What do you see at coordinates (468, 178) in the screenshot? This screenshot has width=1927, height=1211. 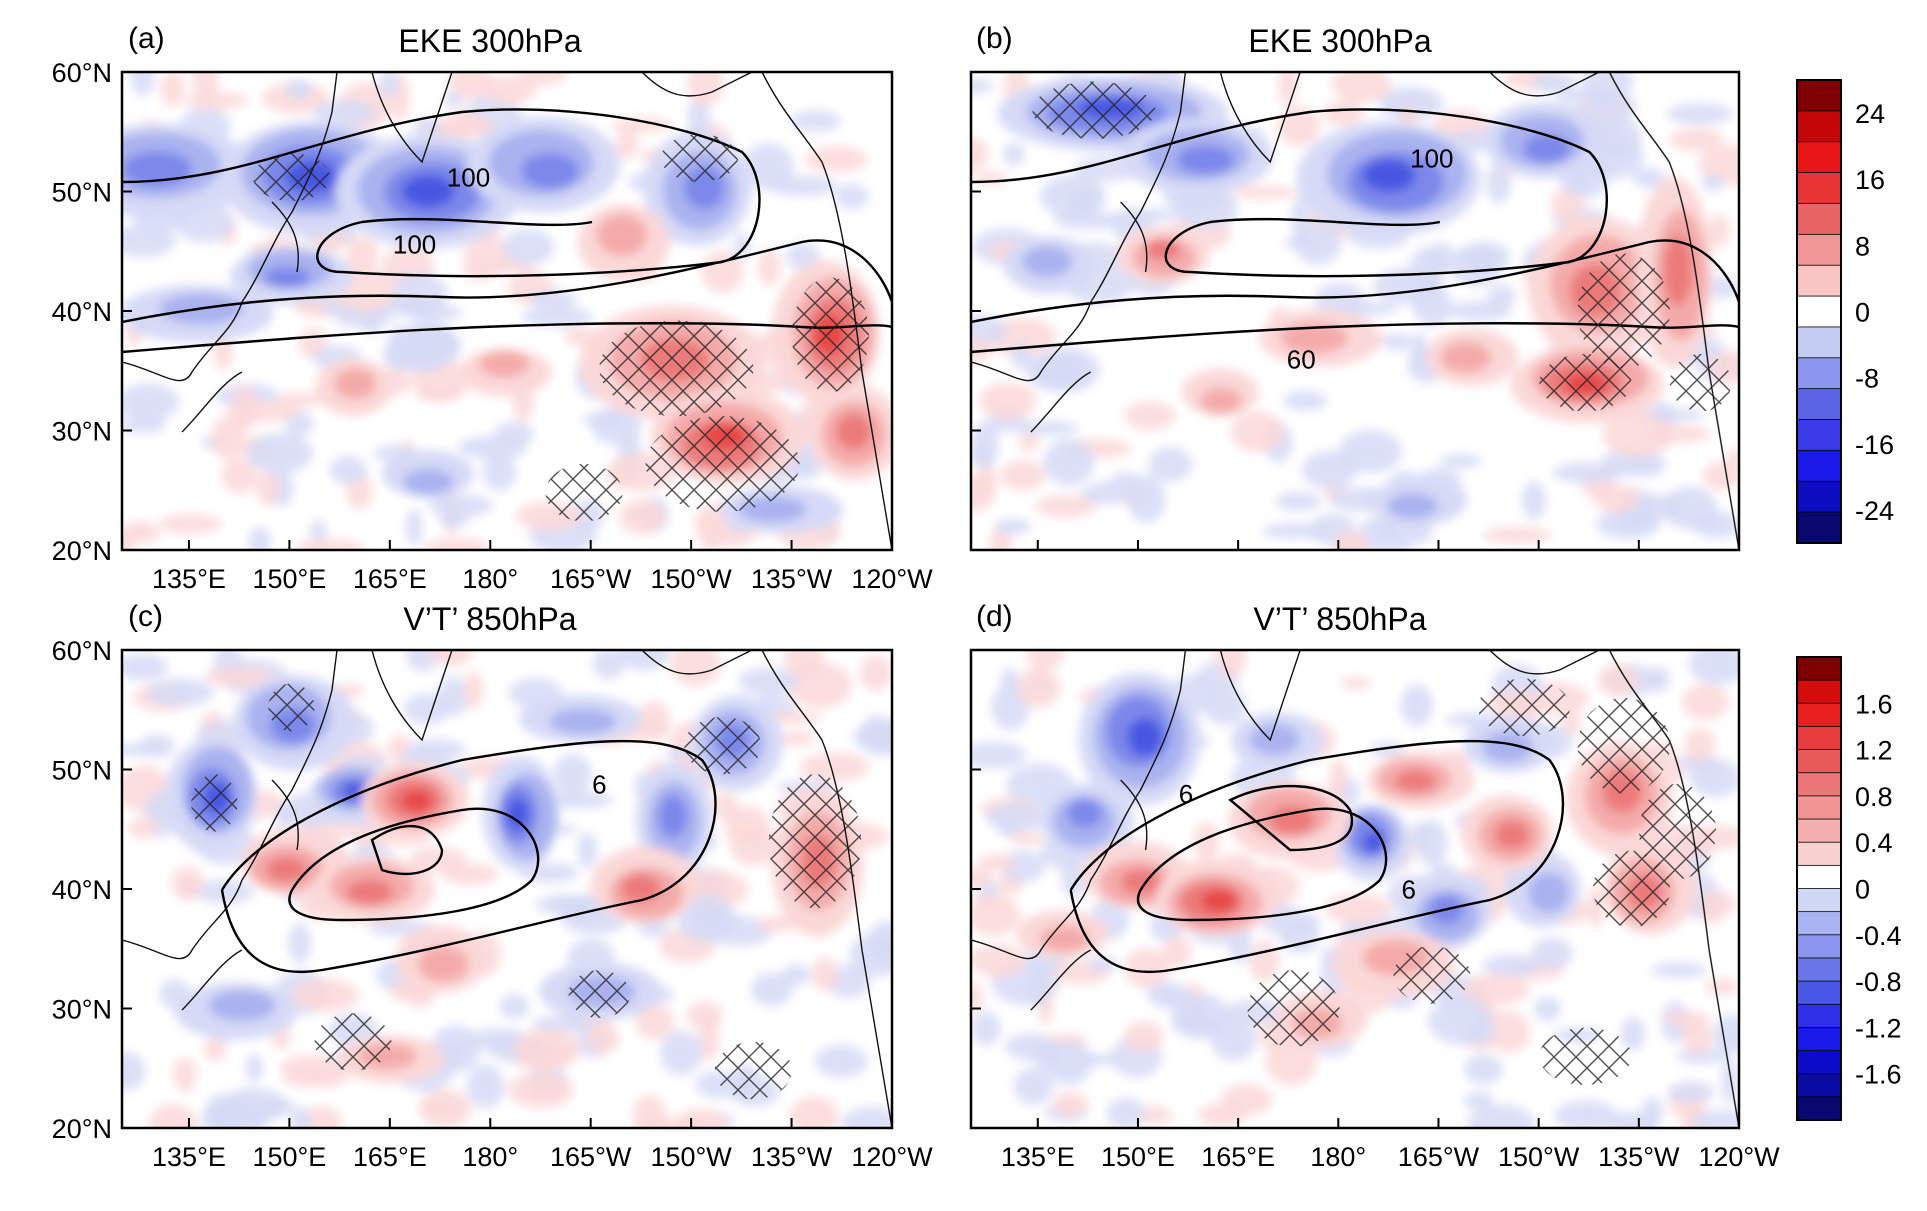 I see `contour-label: 100` at bounding box center [468, 178].